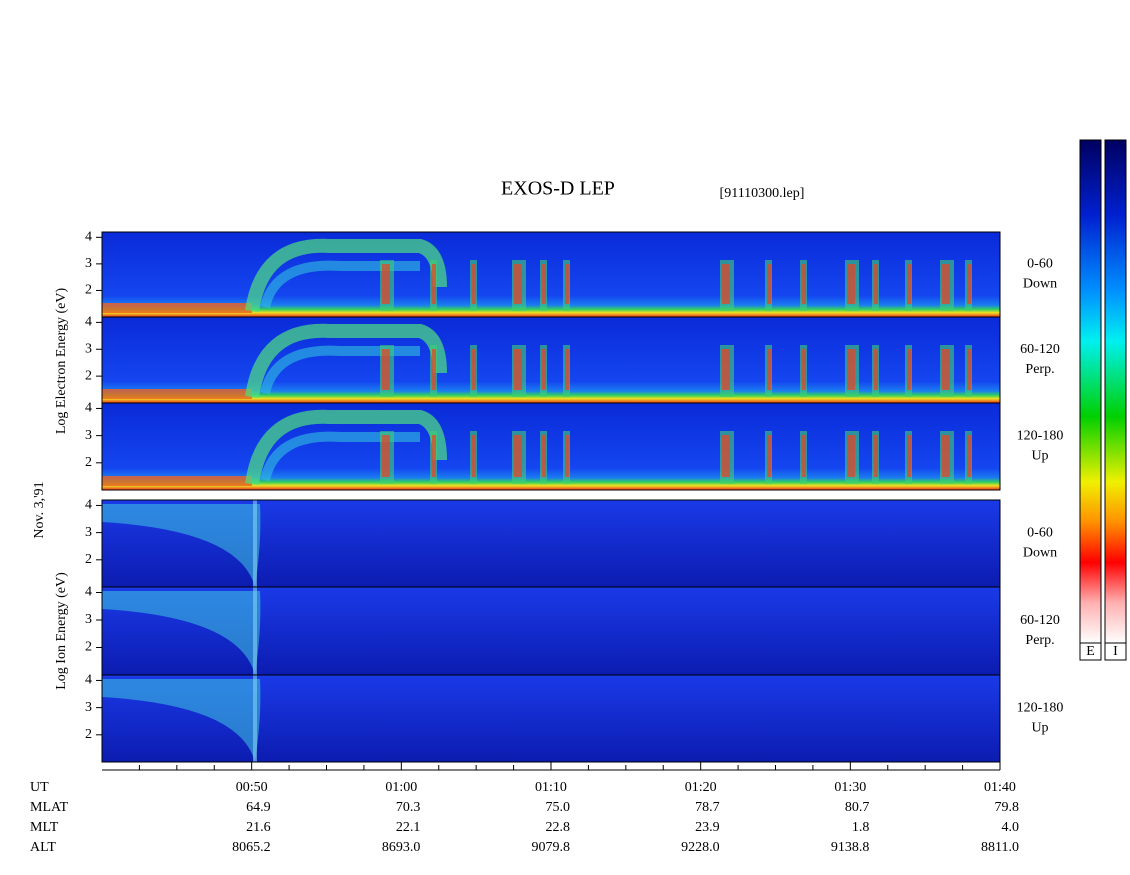 The image size is (1130, 875). Describe the element at coordinates (61, 631) in the screenshot. I see `y-axis-label: Log Ion Energy (eV)` at that location.